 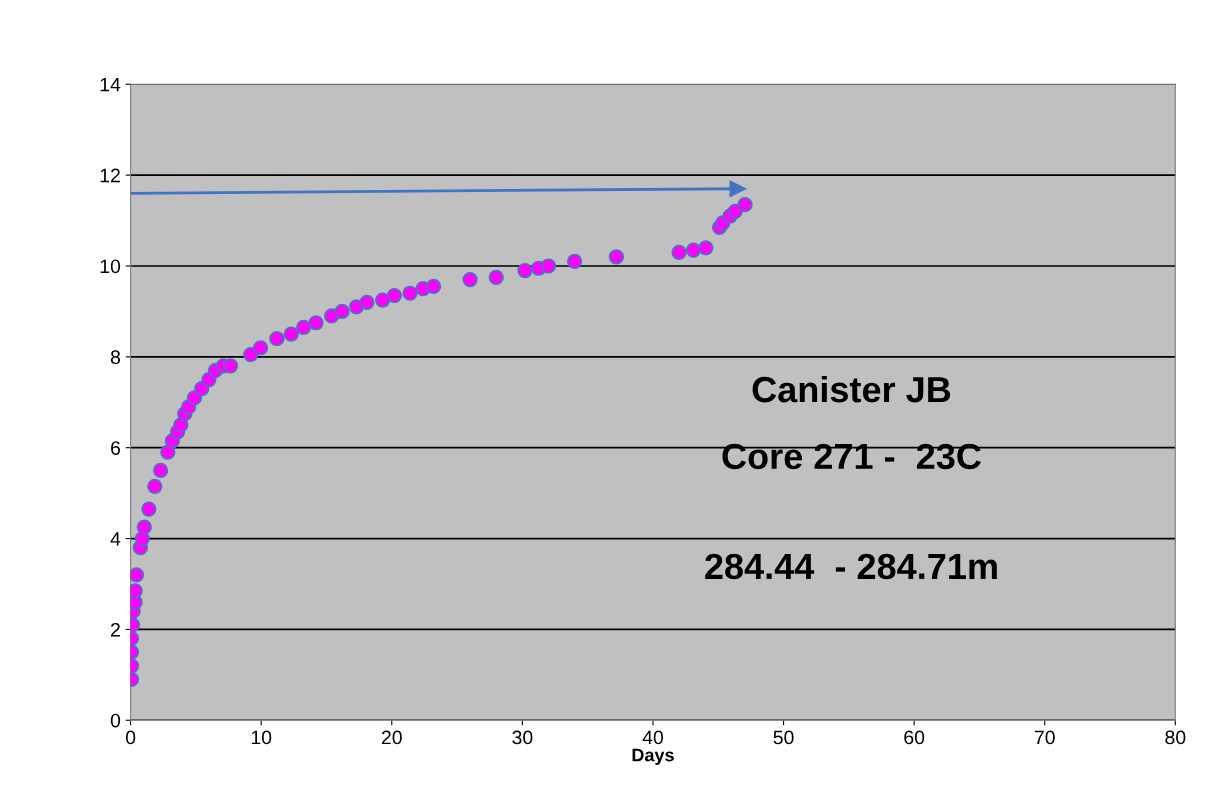 I want to click on x-tick-label: 40, so click(x=653, y=737).